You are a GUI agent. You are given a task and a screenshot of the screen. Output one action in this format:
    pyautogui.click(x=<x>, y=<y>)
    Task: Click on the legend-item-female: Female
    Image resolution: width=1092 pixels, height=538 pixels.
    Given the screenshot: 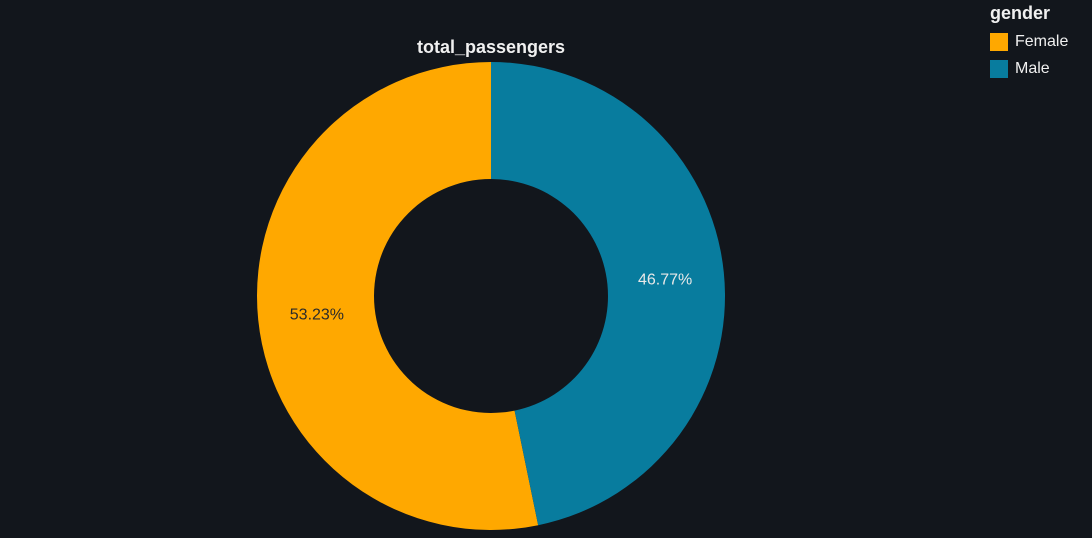 What is the action you would take?
    pyautogui.click(x=1029, y=41)
    